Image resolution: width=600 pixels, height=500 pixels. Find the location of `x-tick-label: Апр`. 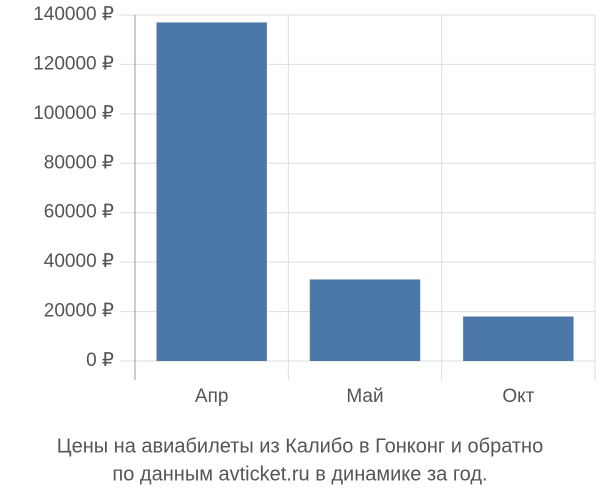

x-tick-label: Апр is located at coordinates (212, 396).